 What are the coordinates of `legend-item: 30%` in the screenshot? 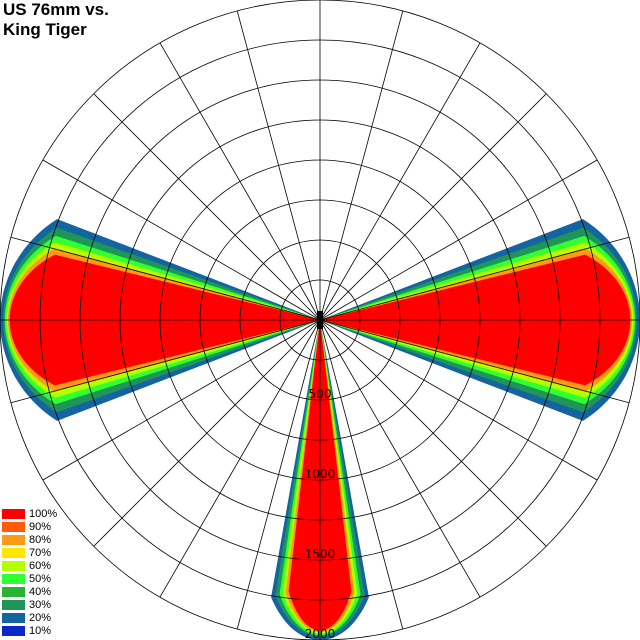 It's located at (29, 604).